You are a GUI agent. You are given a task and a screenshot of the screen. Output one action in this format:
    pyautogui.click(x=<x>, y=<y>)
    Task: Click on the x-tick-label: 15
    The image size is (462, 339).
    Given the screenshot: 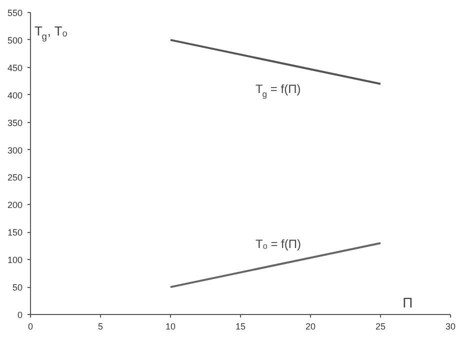 What is the action you would take?
    pyautogui.click(x=240, y=327)
    